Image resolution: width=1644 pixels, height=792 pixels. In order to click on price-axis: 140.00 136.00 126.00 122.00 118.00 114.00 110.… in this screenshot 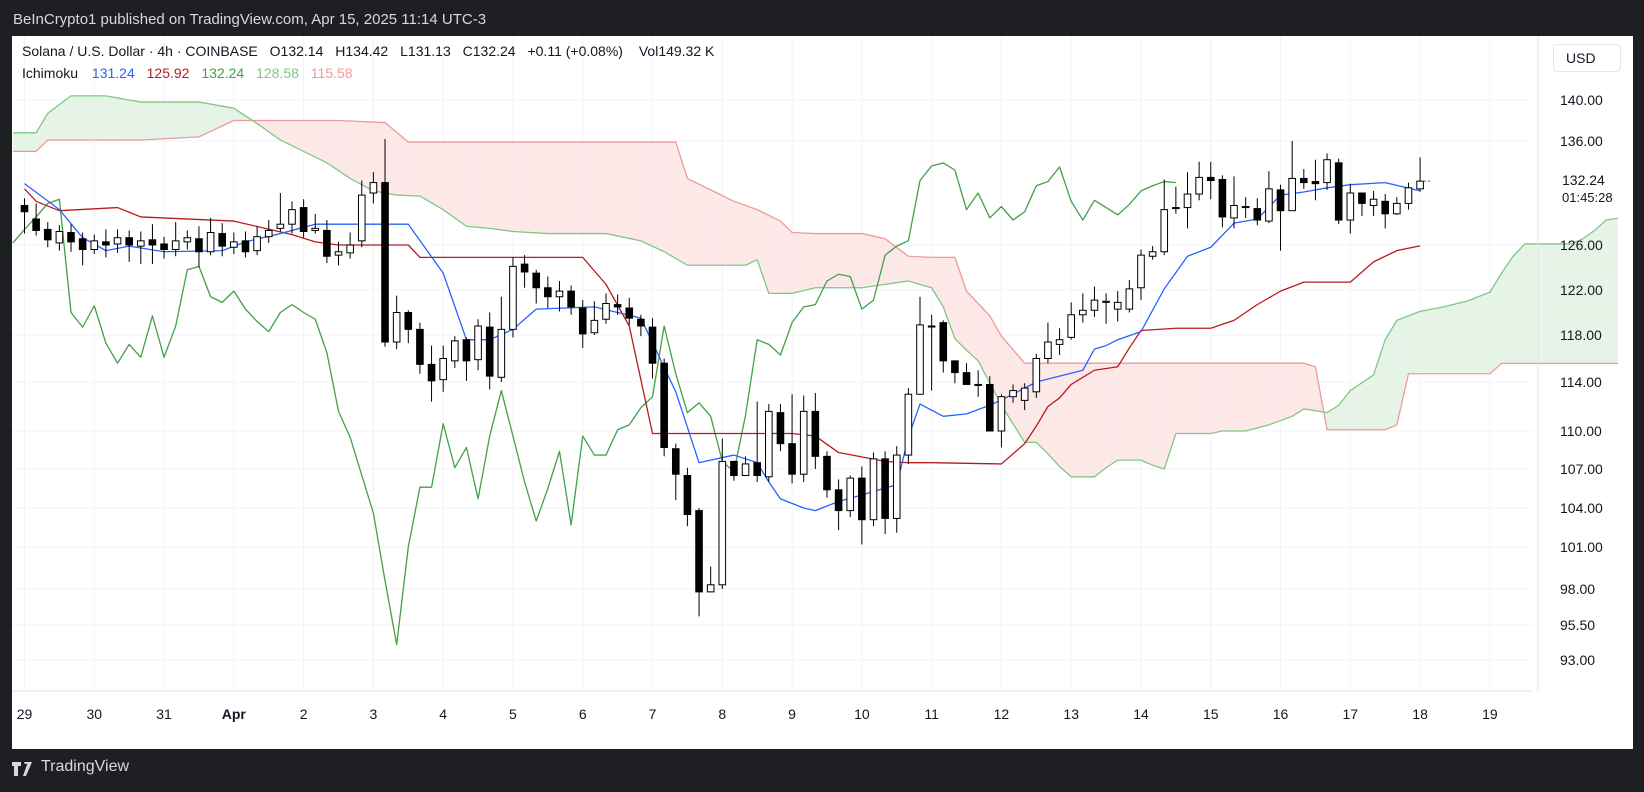, I will do `click(1570, 363)`.